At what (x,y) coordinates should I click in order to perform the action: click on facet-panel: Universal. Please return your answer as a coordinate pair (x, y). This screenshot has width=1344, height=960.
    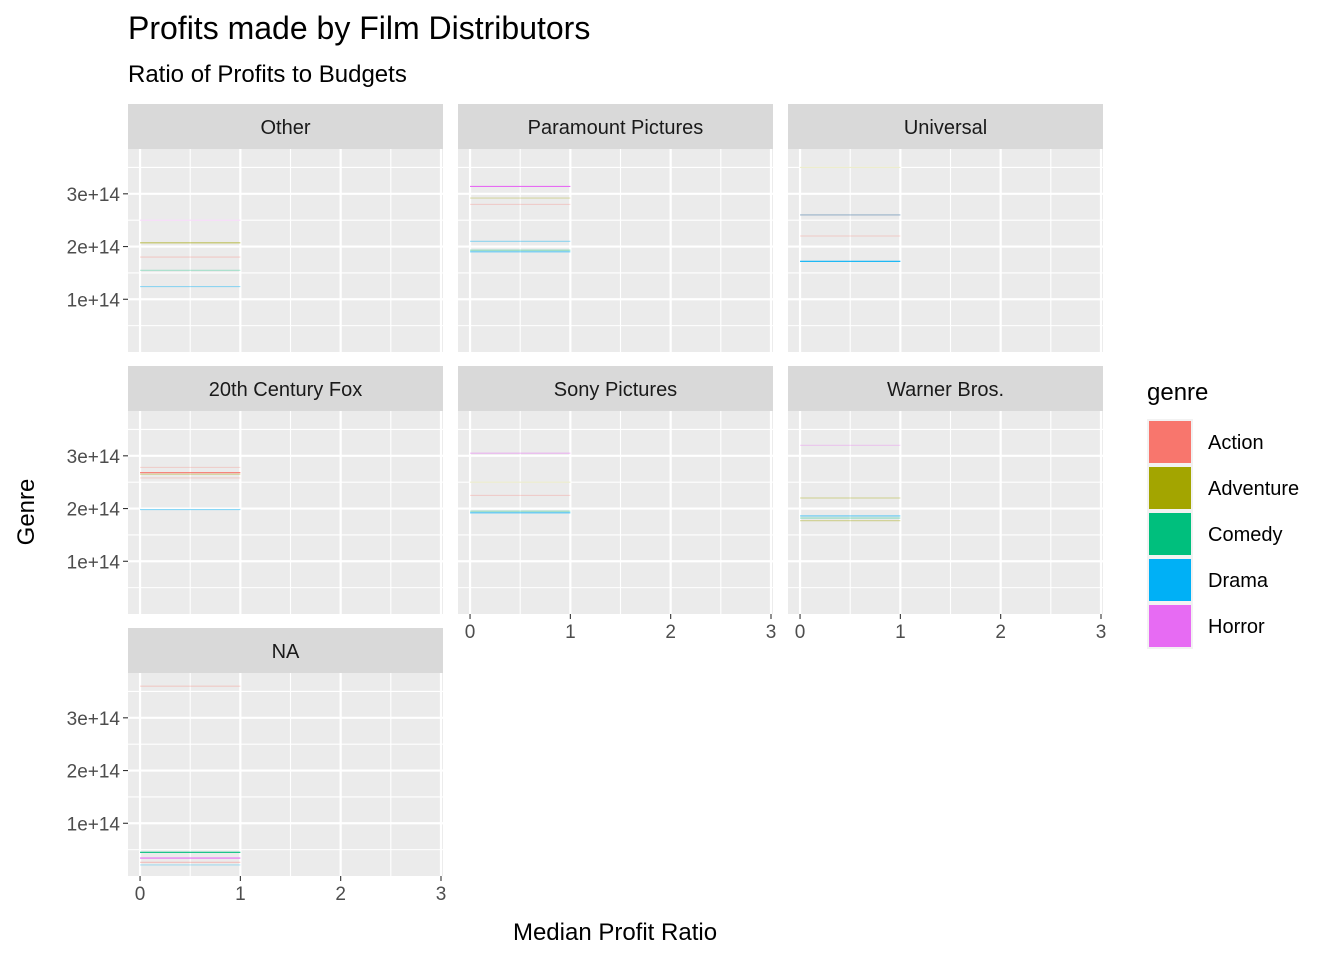
    Looking at the image, I should click on (945, 228).